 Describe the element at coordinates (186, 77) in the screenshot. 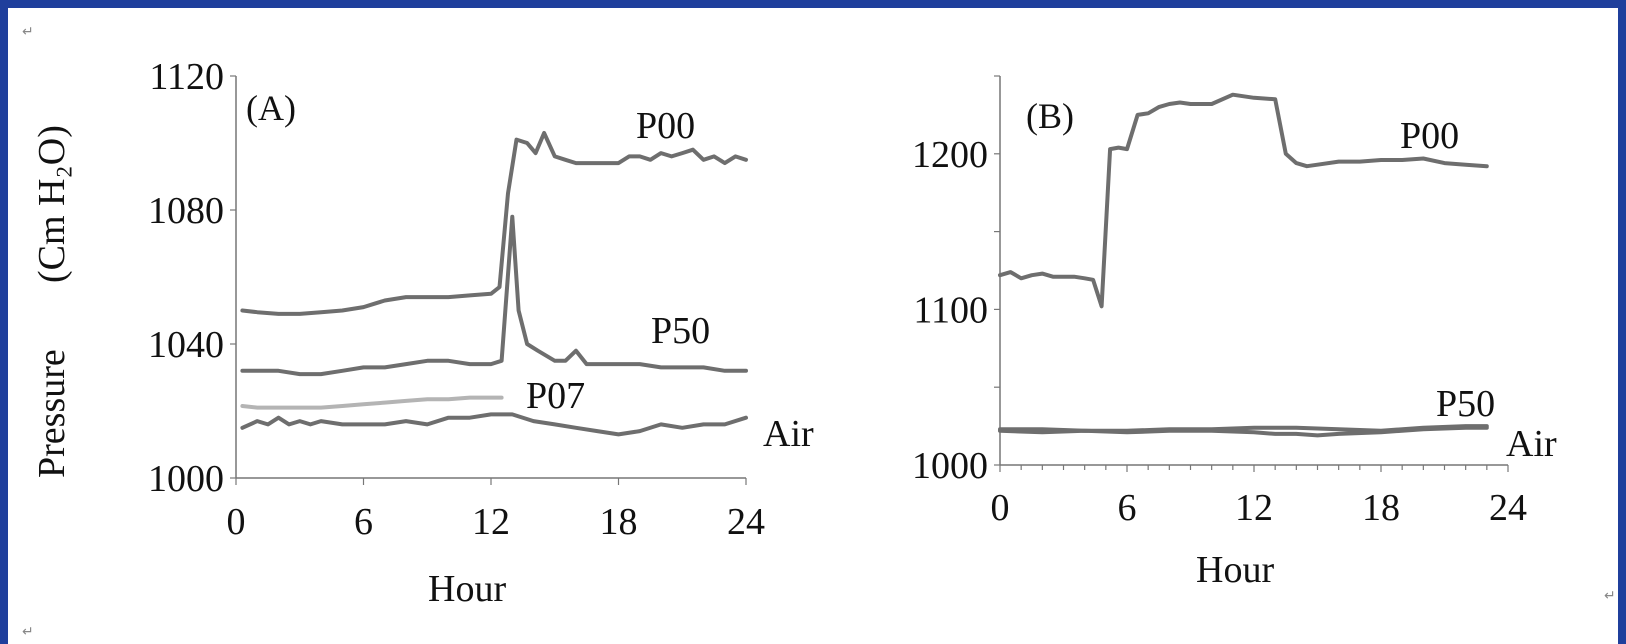

I see `panel-a-y-tick-label: 1120` at that location.